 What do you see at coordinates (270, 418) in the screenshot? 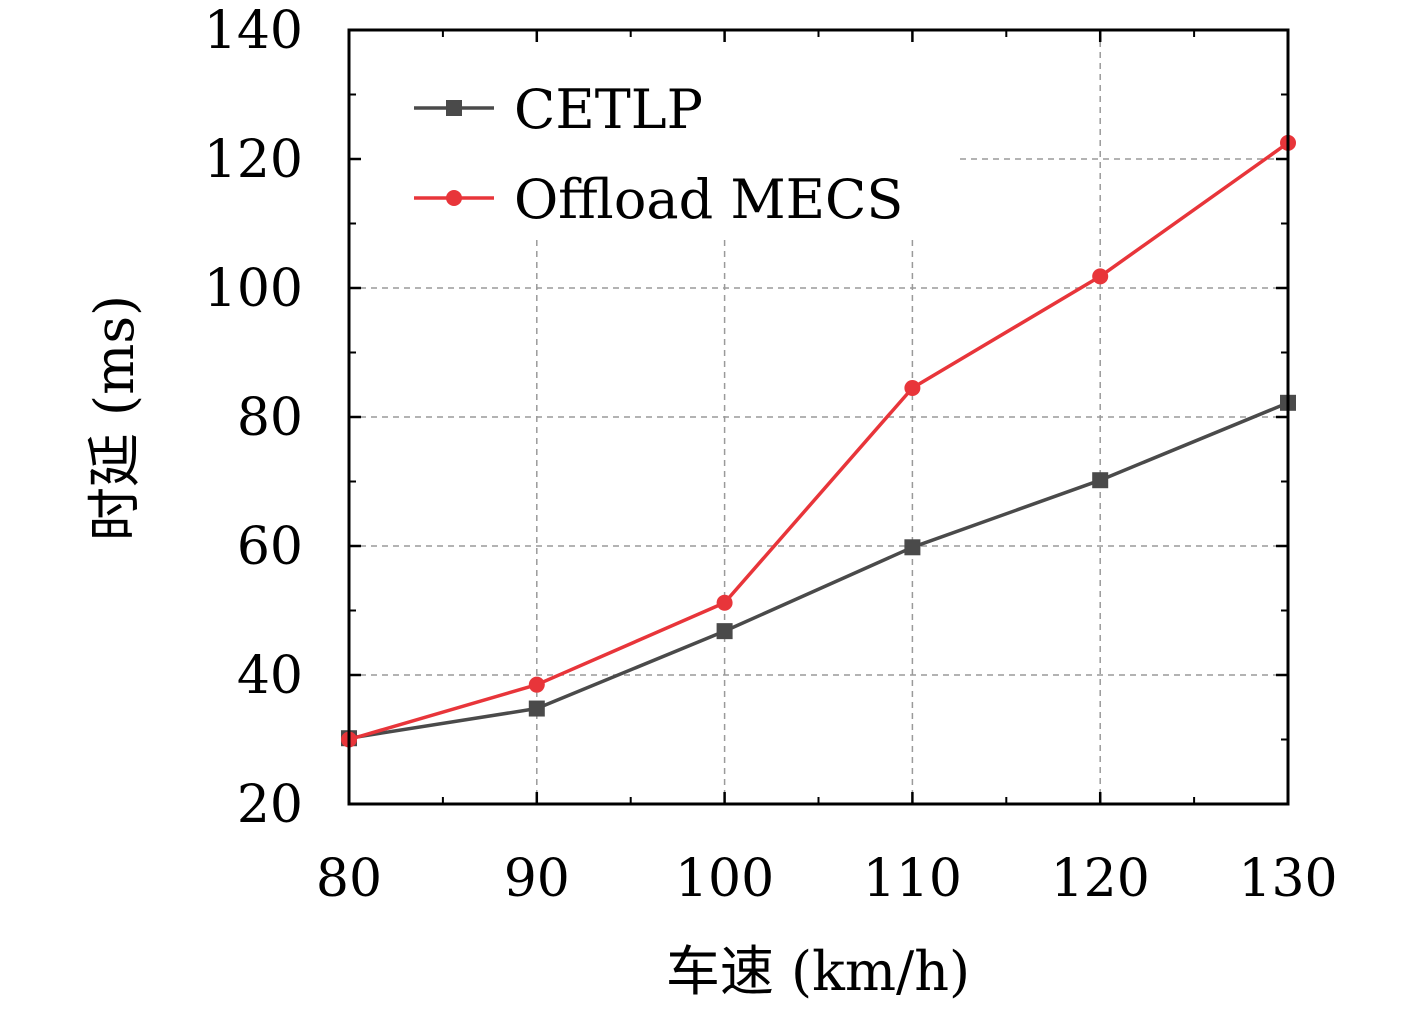
I see `y-tick-label: 80` at bounding box center [270, 418].